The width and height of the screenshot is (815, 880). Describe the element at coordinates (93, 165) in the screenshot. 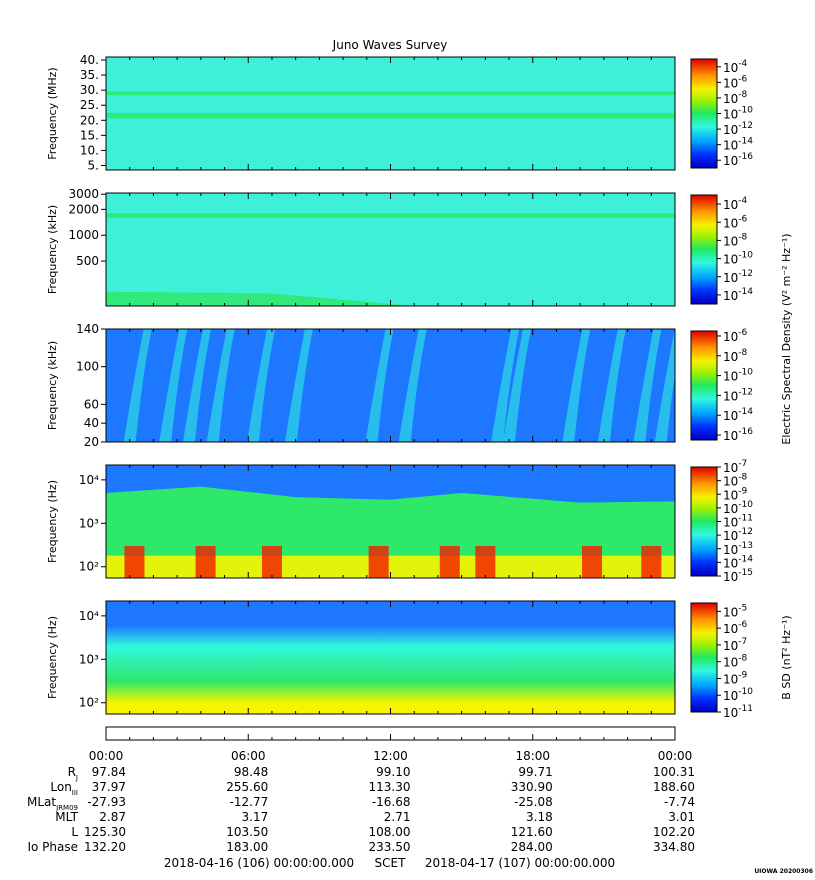

I see `y-tick-label: 5.` at that location.